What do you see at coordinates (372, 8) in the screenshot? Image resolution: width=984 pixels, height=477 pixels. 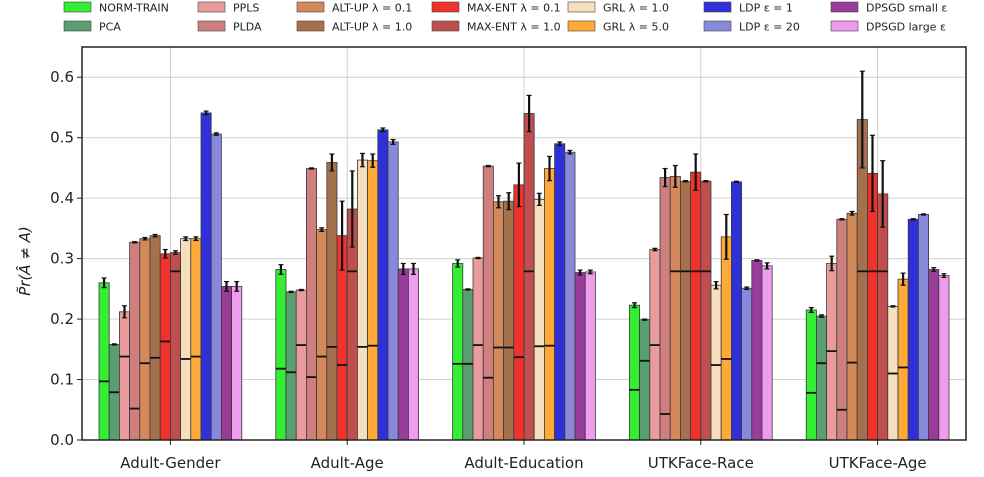 I see `legend-label: ALT-UP λ = 0.1` at bounding box center [372, 8].